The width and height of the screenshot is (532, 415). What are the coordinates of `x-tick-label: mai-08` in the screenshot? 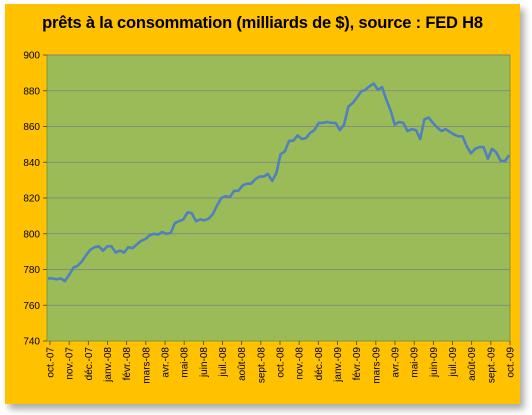 It's located at (185, 362).